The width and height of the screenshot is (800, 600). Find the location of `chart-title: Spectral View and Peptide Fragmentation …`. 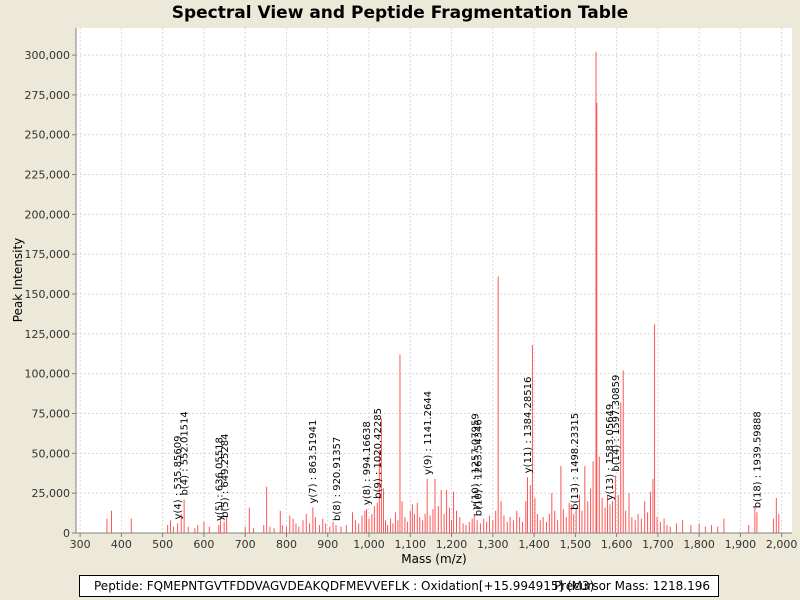

chart-title: Spectral View and Peptide Fragmentation … is located at coordinates (400, 13).